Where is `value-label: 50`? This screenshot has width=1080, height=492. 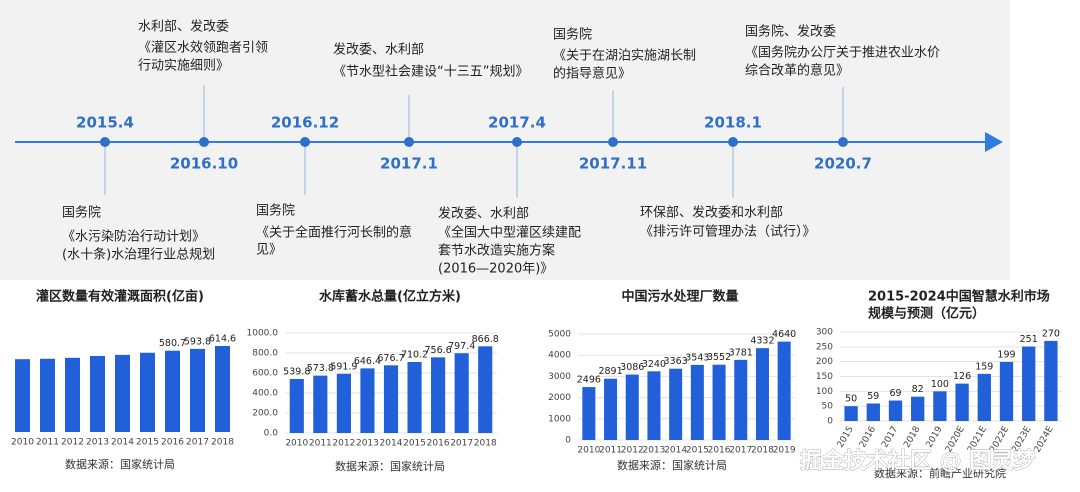
value-label: 50 is located at coordinates (851, 399).